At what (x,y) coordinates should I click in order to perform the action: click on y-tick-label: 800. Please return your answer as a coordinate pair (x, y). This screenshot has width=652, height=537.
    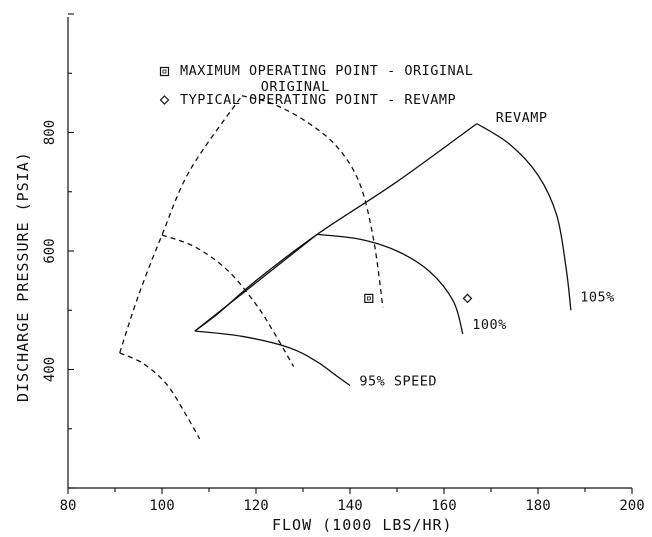
    Looking at the image, I should click on (50, 132).